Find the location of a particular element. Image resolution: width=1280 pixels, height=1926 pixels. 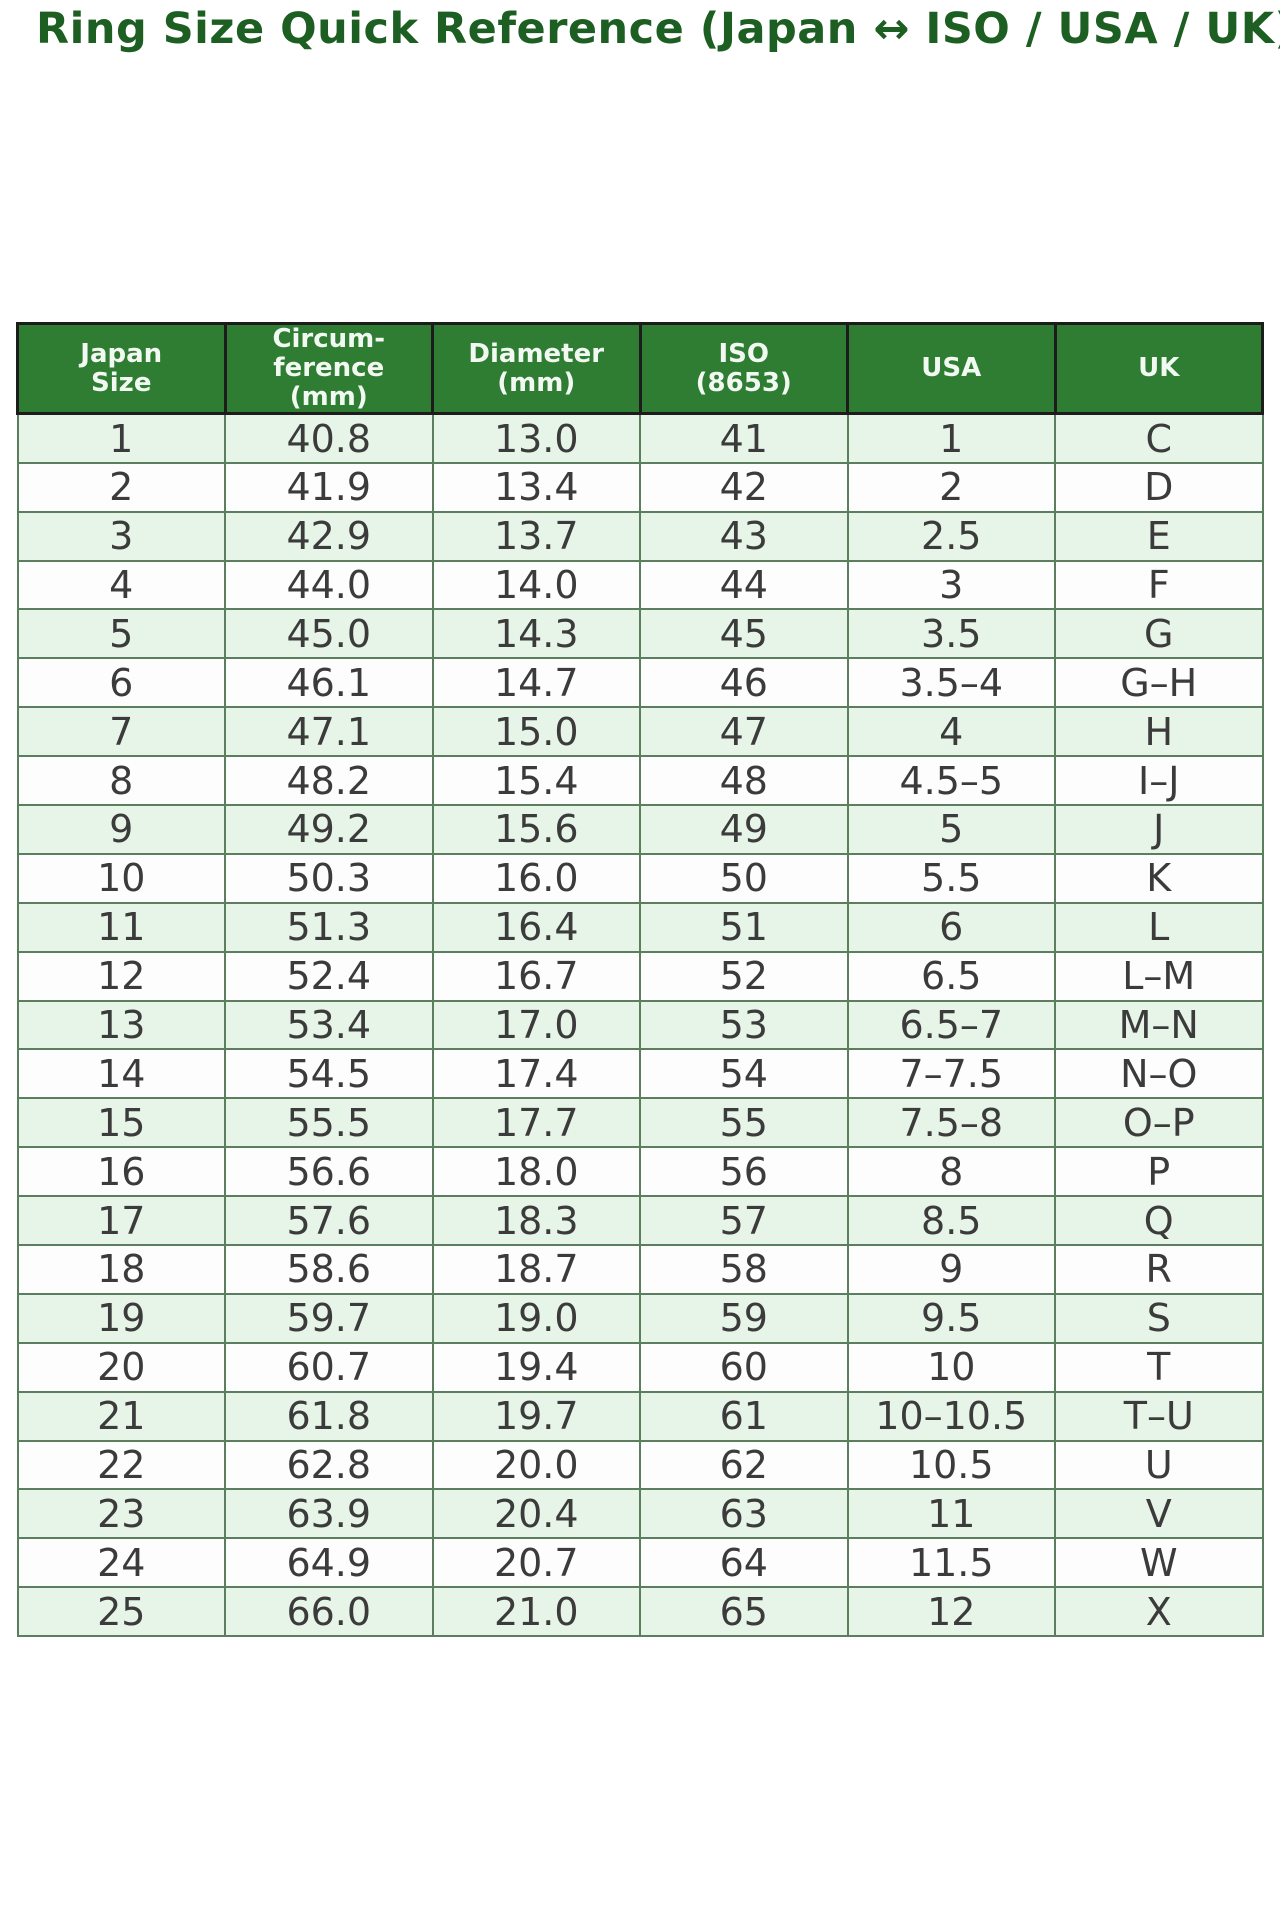

table-row: 25 66.0 21.0 65 12 X is located at coordinates (640, 1612).